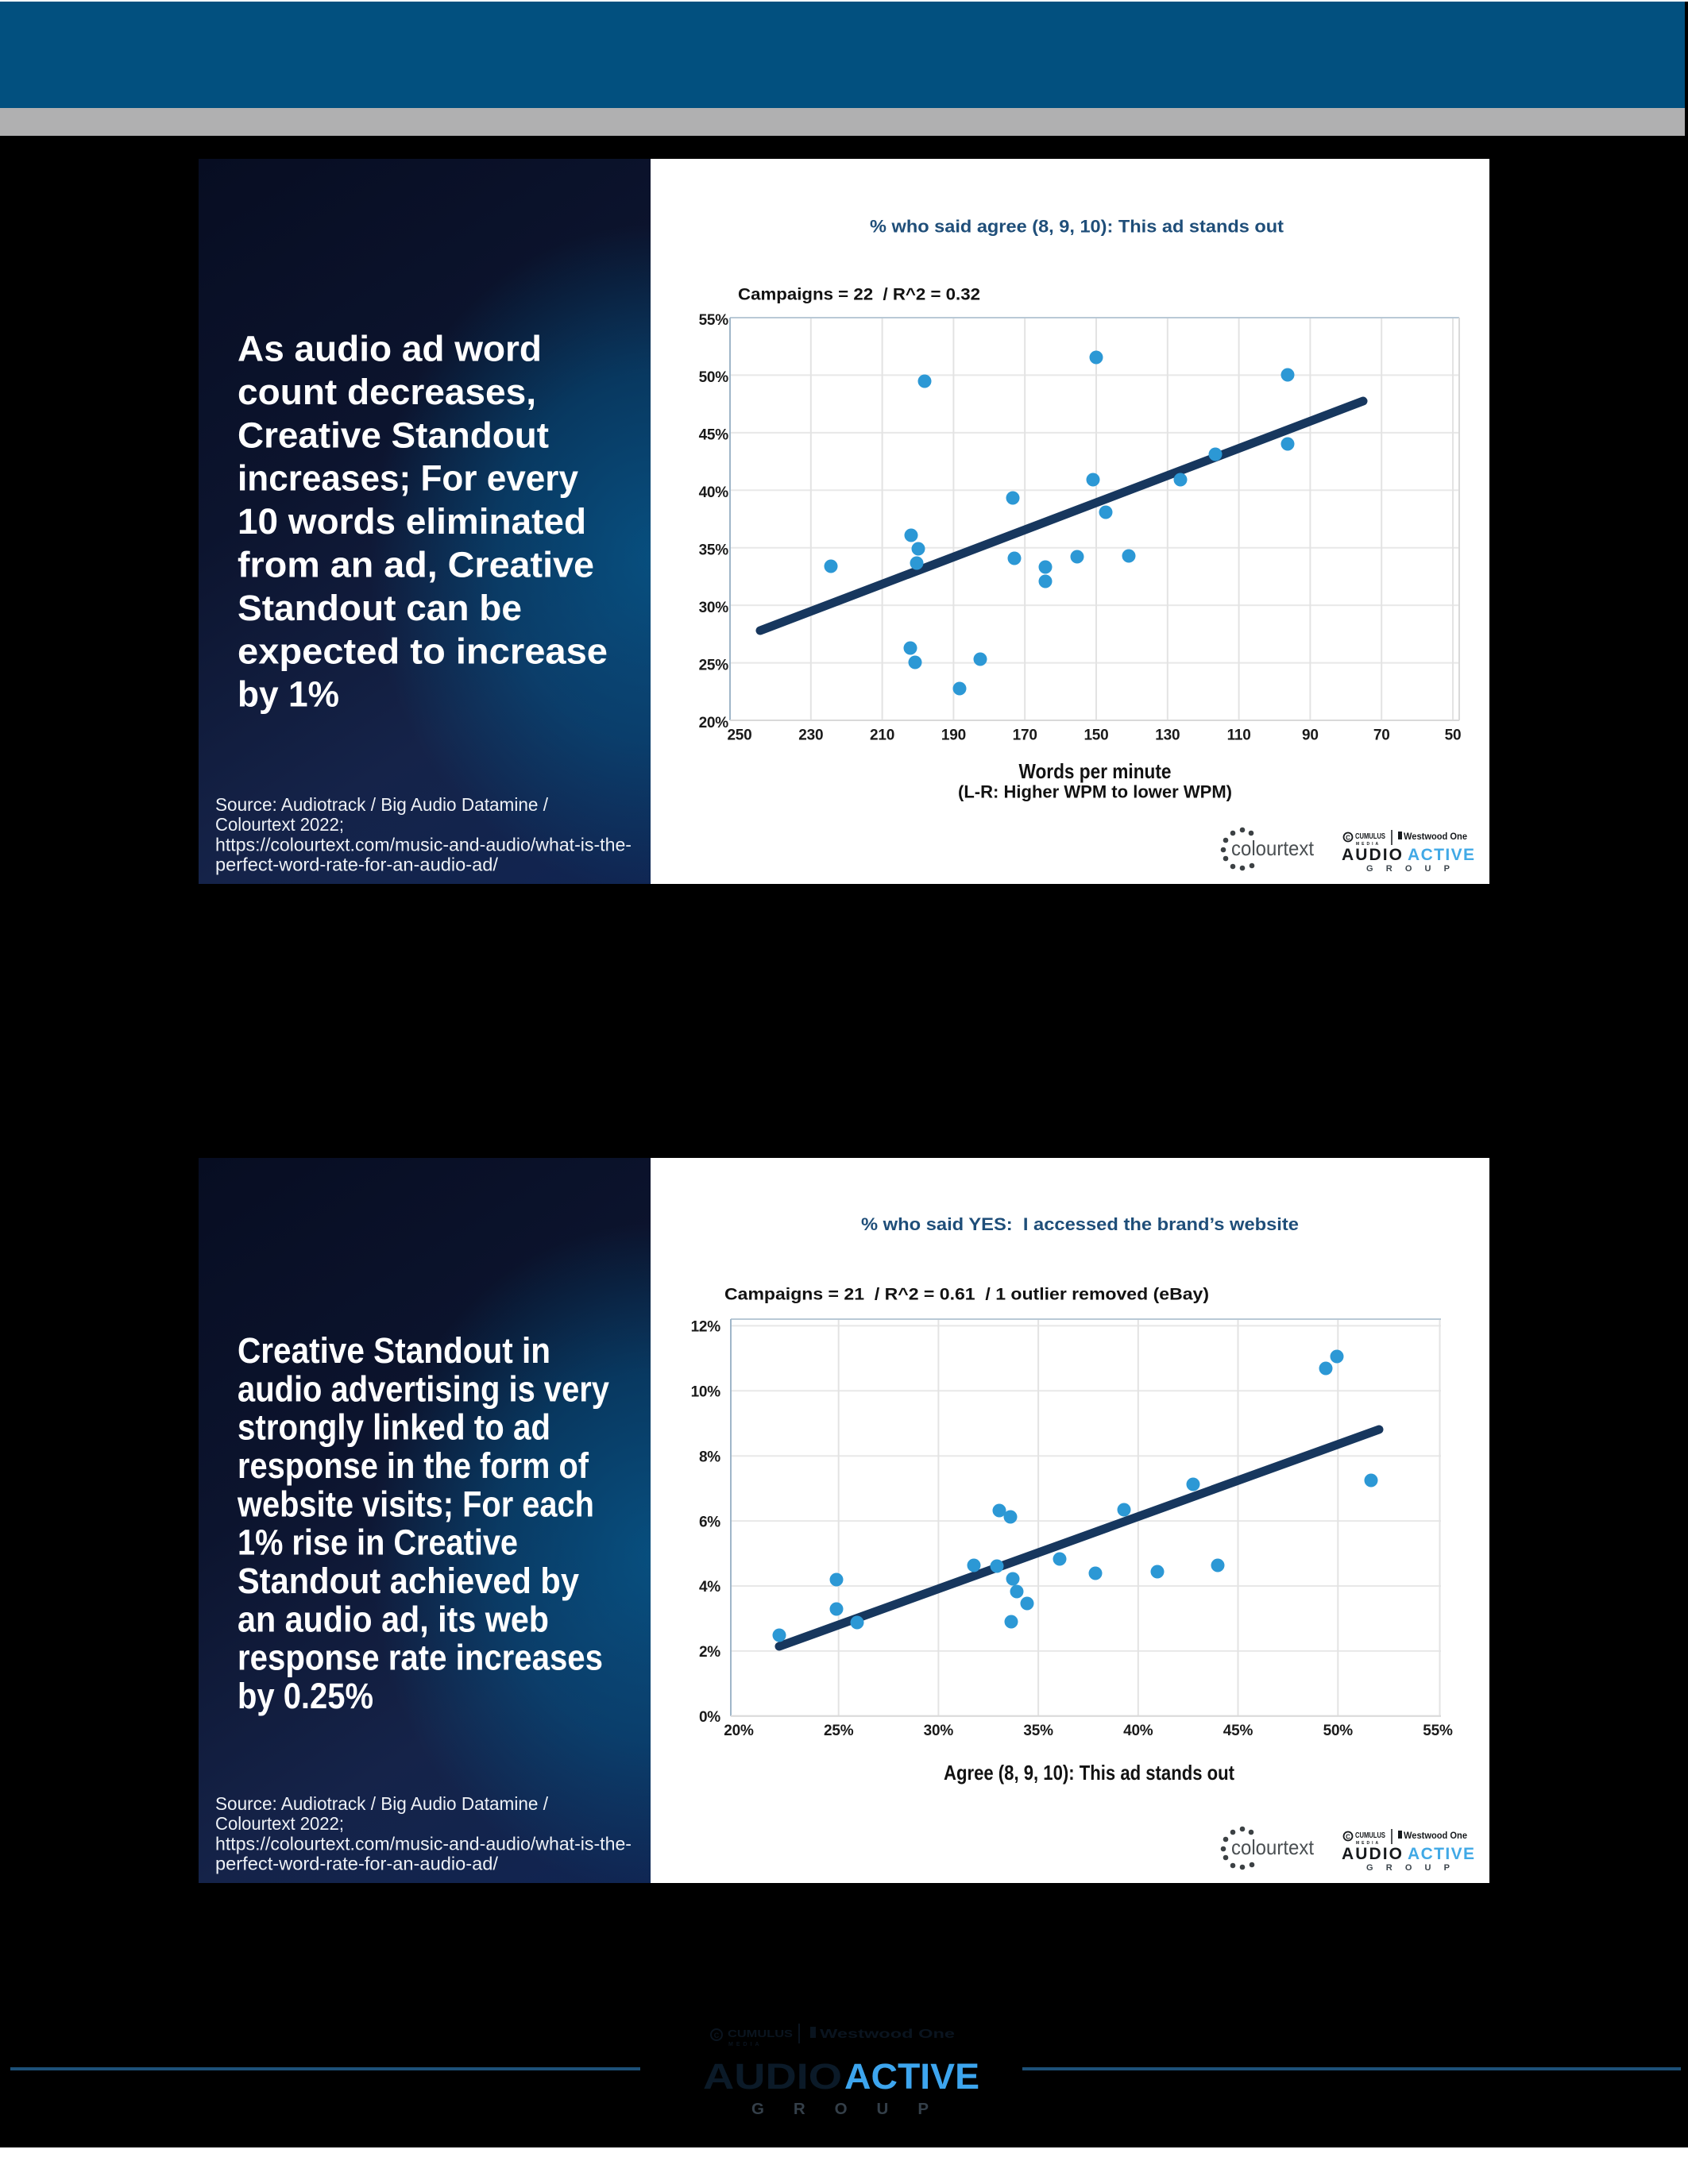 This screenshot has height=2184, width=1688. Describe the element at coordinates (709, 1587) in the screenshot. I see `svg-text: 4%` at that location.